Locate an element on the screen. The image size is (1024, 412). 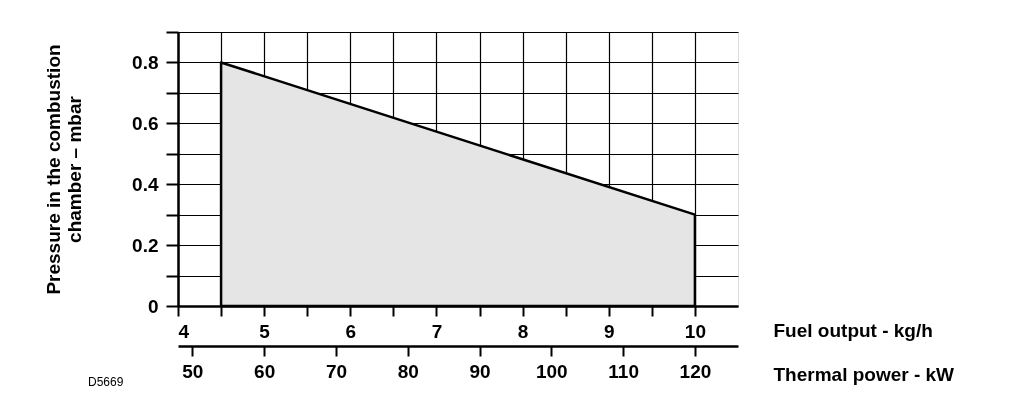
x2-tick-label: 80 is located at coordinates (408, 371).